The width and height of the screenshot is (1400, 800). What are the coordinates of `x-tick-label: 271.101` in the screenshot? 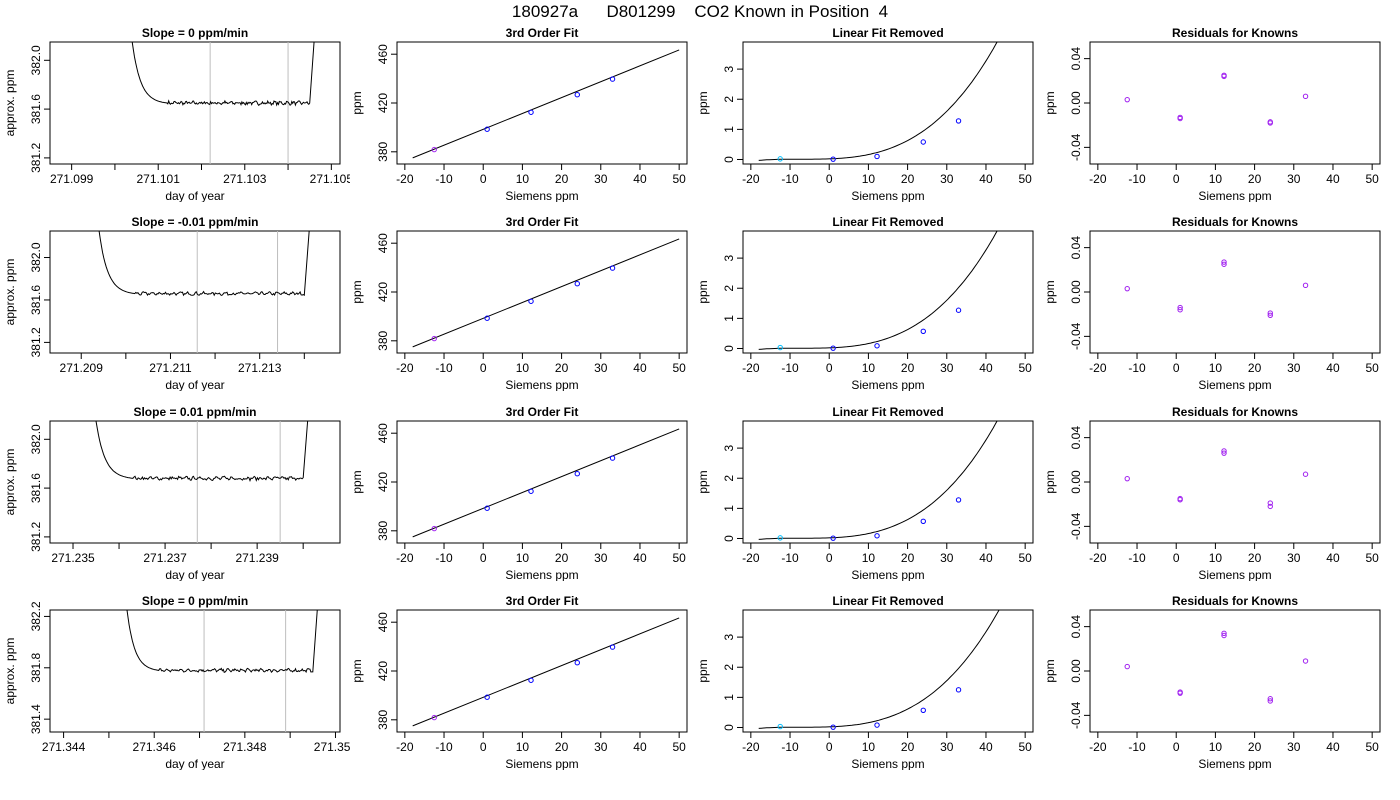 It's located at (159, 179).